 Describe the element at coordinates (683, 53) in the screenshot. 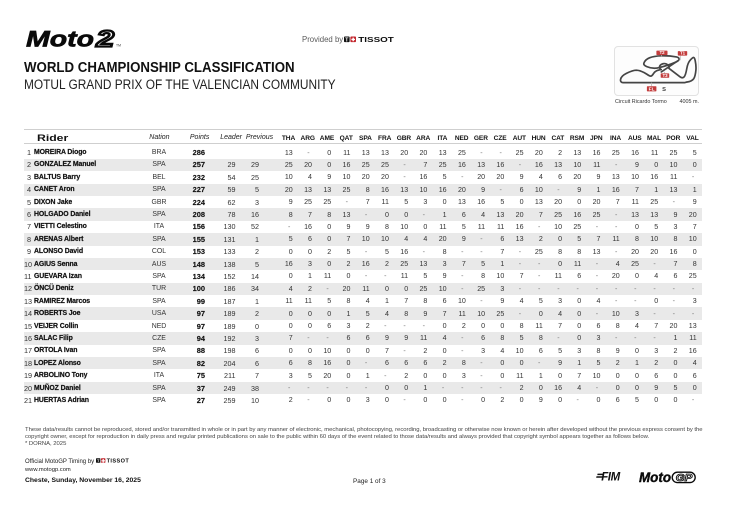

I see `svg-text: T1` at that location.